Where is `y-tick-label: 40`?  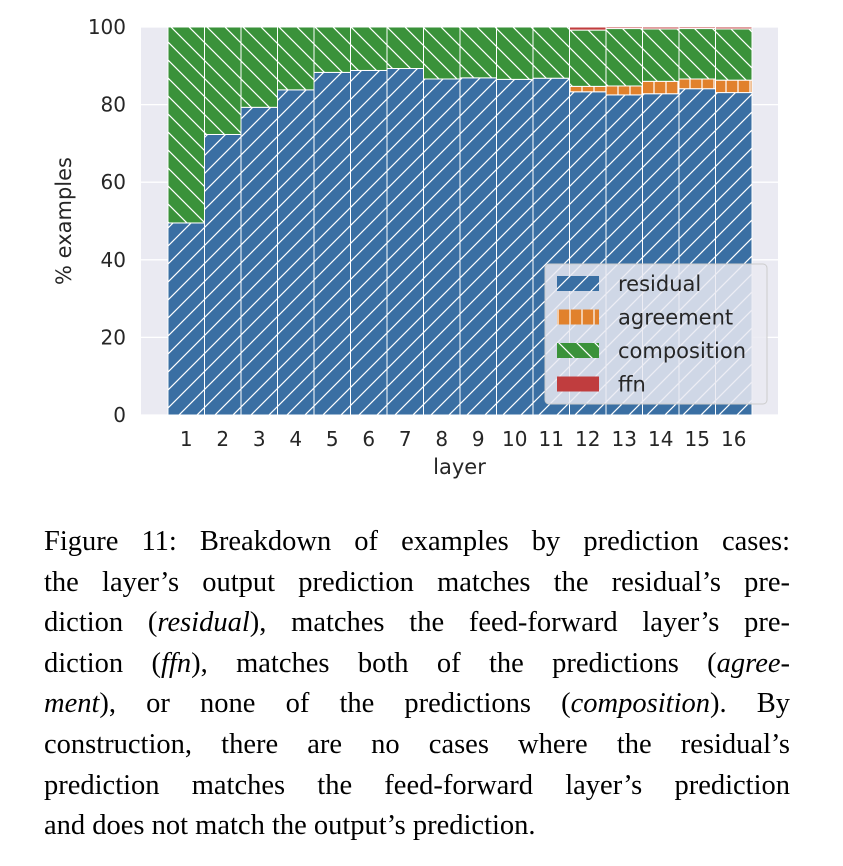
y-tick-label: 40 is located at coordinates (113, 260).